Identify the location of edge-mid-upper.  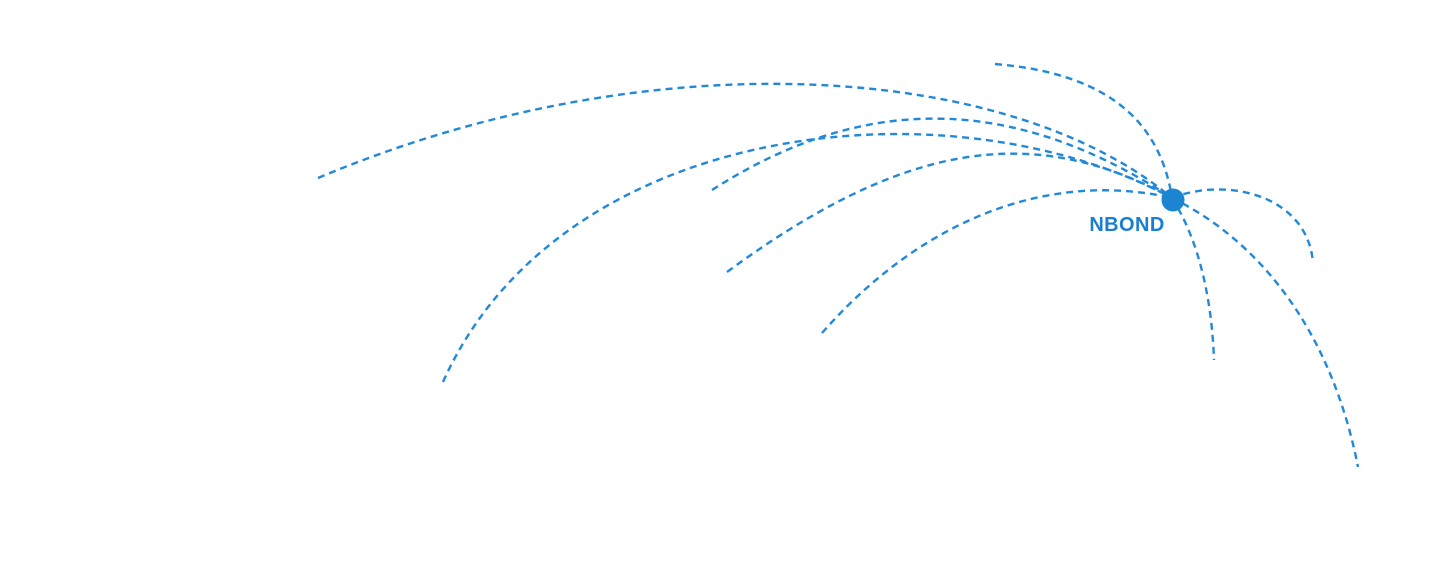
(942, 158).